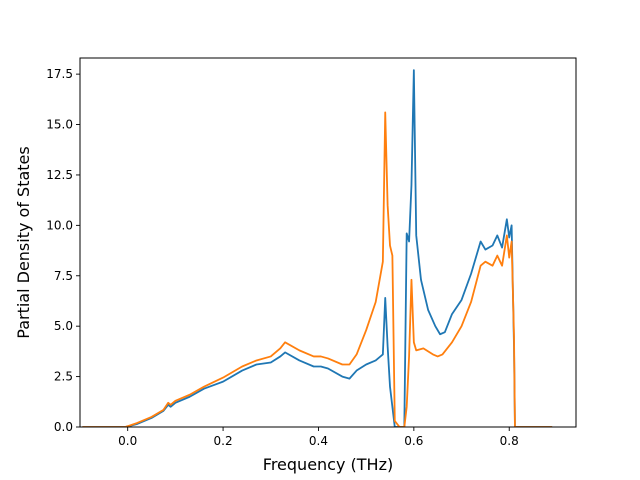 The width and height of the screenshot is (640, 480). I want to click on y-axis-ticks: 0.0 2.5 5.0 7.5 10.0 12.5 15.0 17.5, so click(63, 250).